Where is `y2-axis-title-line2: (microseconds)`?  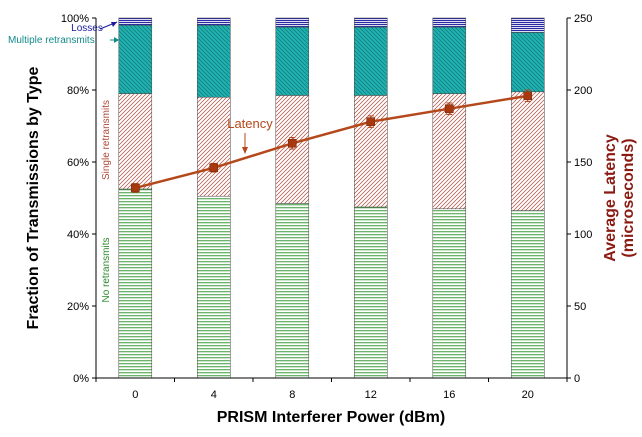
y2-axis-title-line2: (microseconds) is located at coordinates (628, 197).